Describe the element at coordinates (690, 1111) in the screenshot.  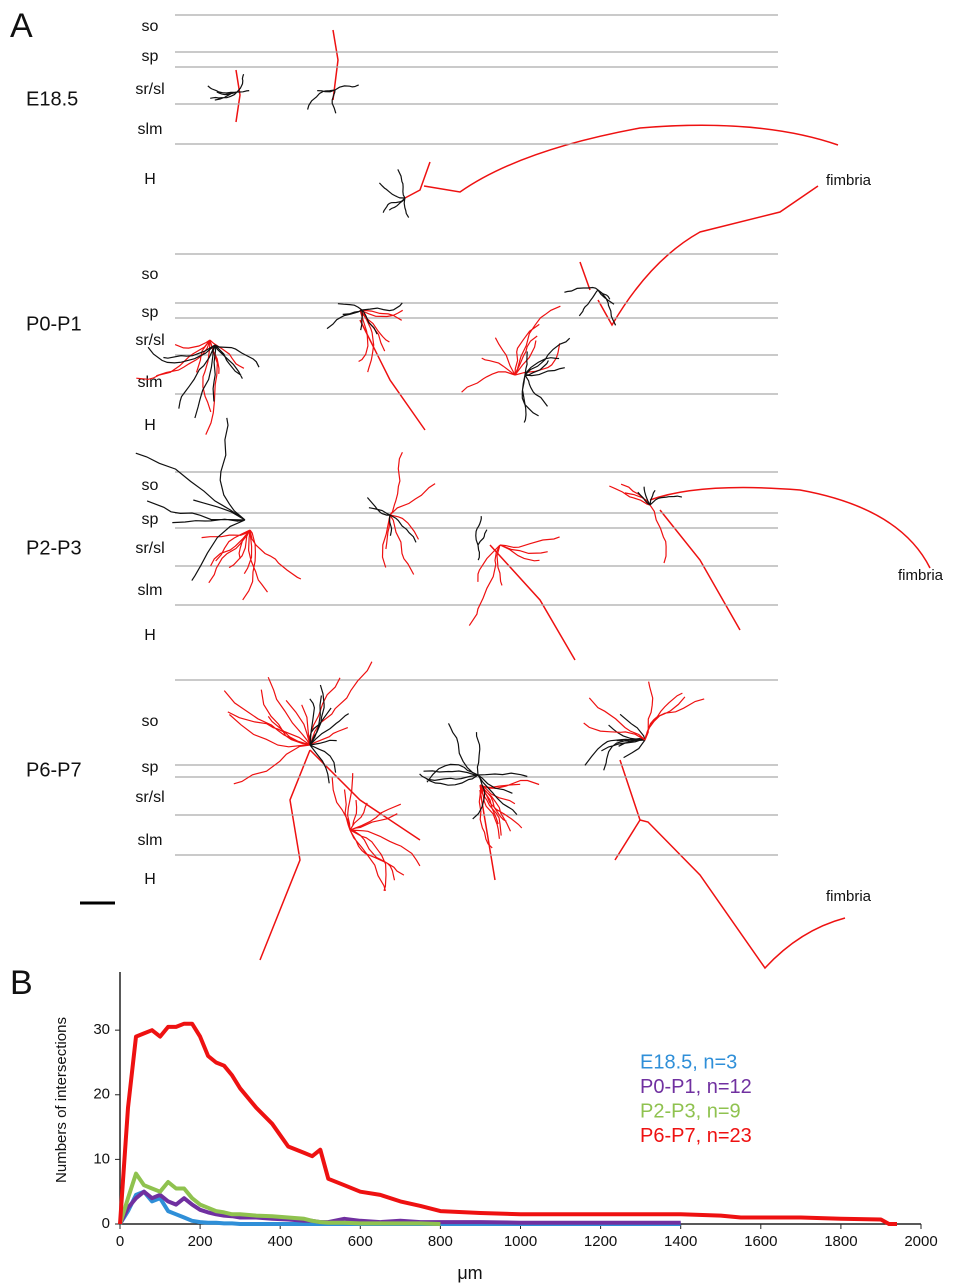
I see `legend-entry: P2-P3, n=9` at that location.